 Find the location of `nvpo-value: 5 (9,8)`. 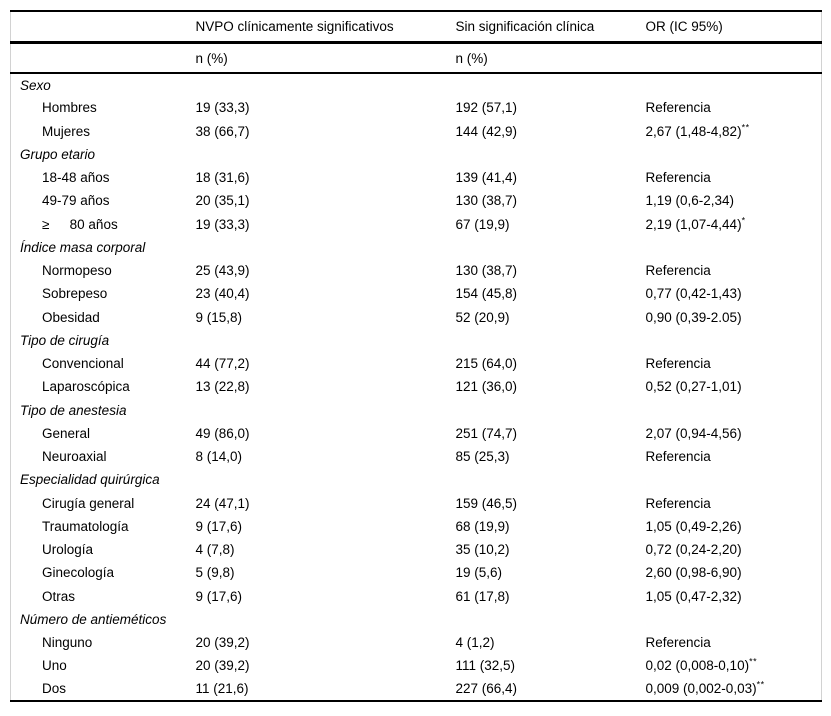

nvpo-value: 5 (9,8) is located at coordinates (215, 573).